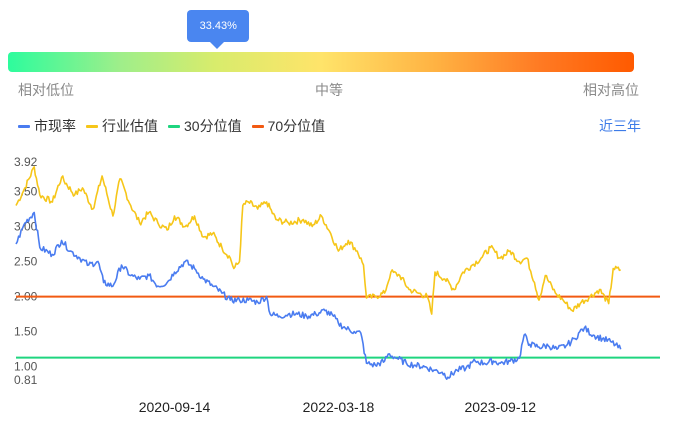 The width and height of the screenshot is (686, 442). Describe the element at coordinates (500, 407) in the screenshot. I see `x-tick-label: 2023-09-12` at that location.